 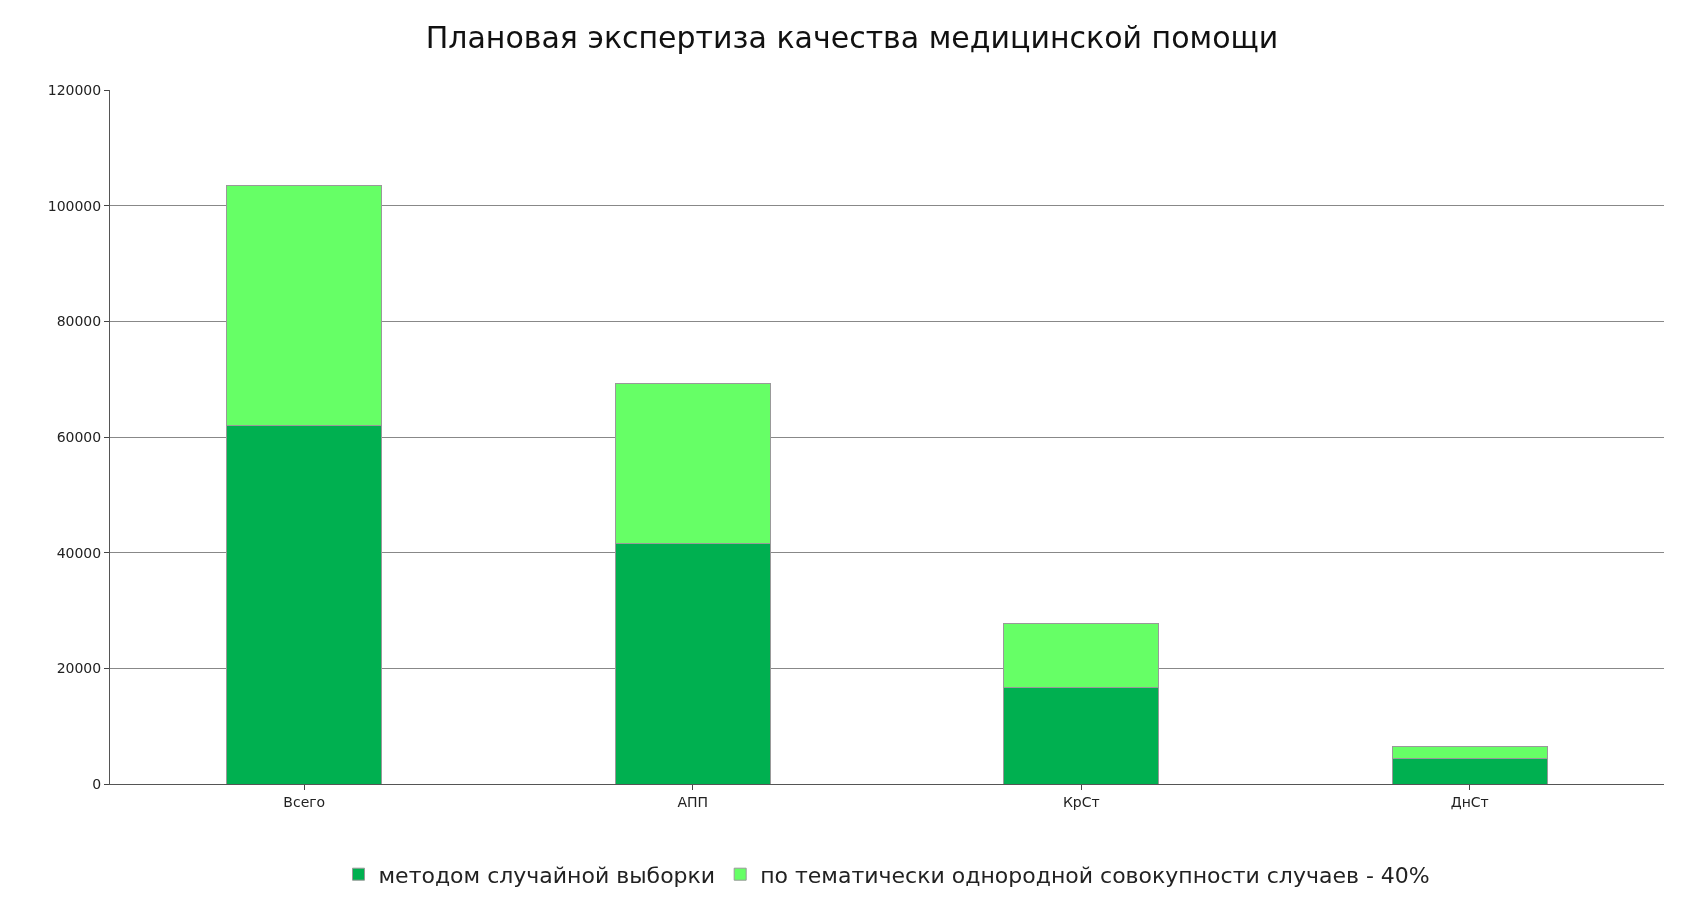 I want to click on chart-title: Плановая экспертиза качества медицинской помощи, so click(x=852, y=38).